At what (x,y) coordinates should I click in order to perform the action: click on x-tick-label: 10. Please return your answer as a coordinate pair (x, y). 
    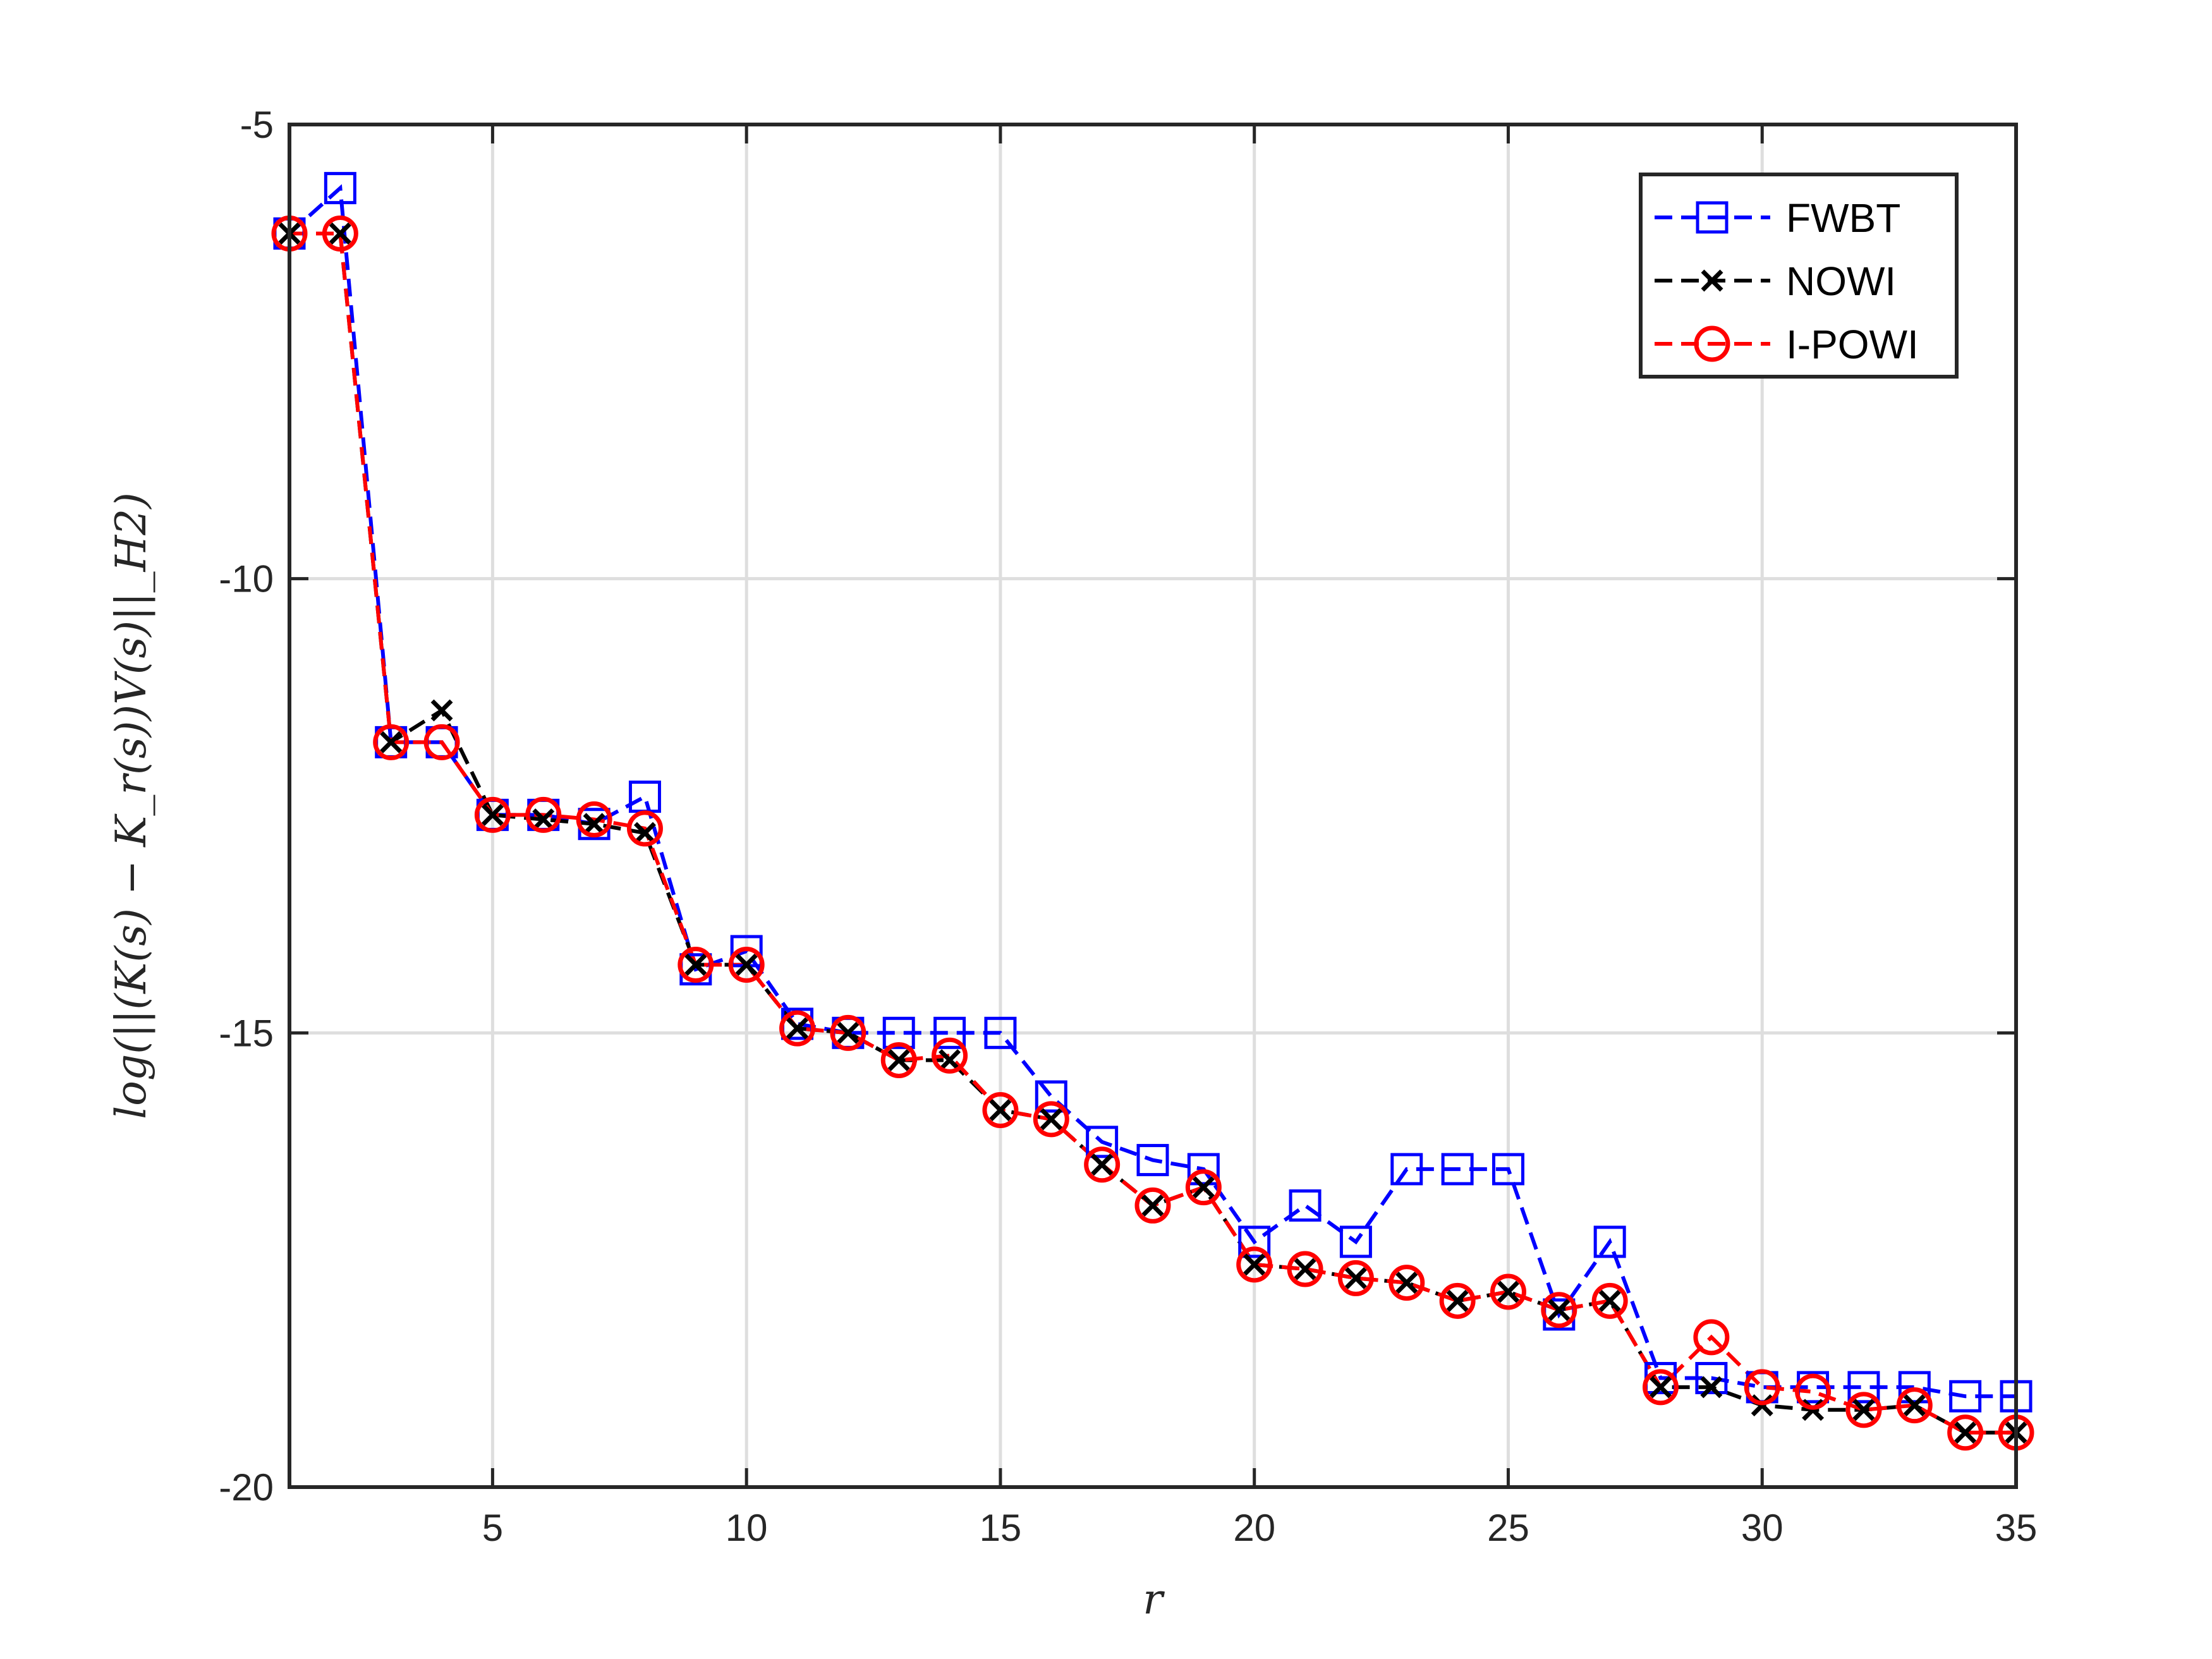
    Looking at the image, I should click on (747, 1528).